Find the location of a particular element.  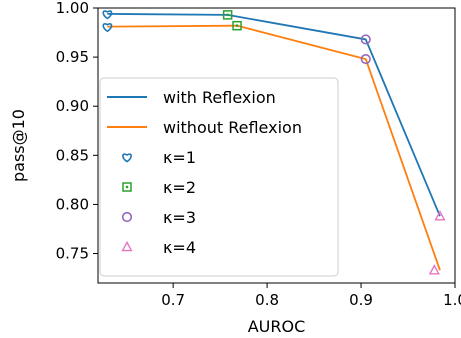

x-tick-label: 1.0 is located at coordinates (452, 300).